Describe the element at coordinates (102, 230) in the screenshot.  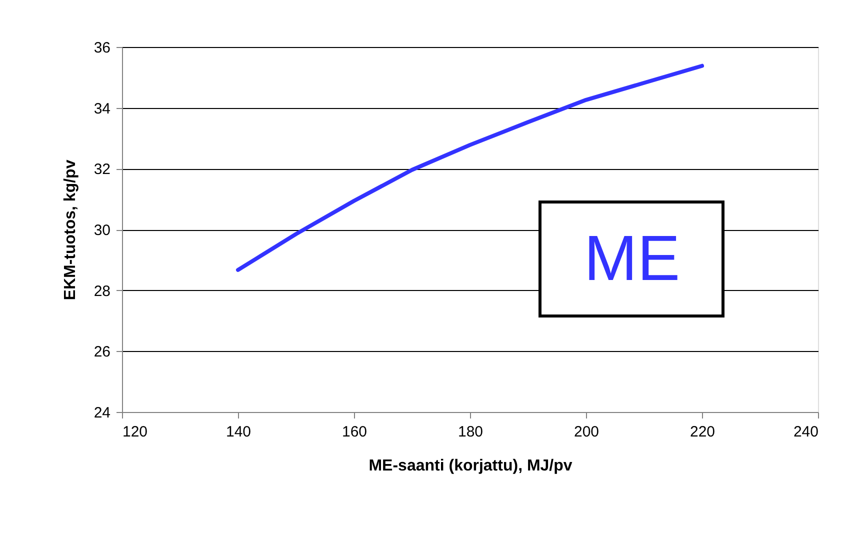
I see `y-tick-label: 30` at that location.